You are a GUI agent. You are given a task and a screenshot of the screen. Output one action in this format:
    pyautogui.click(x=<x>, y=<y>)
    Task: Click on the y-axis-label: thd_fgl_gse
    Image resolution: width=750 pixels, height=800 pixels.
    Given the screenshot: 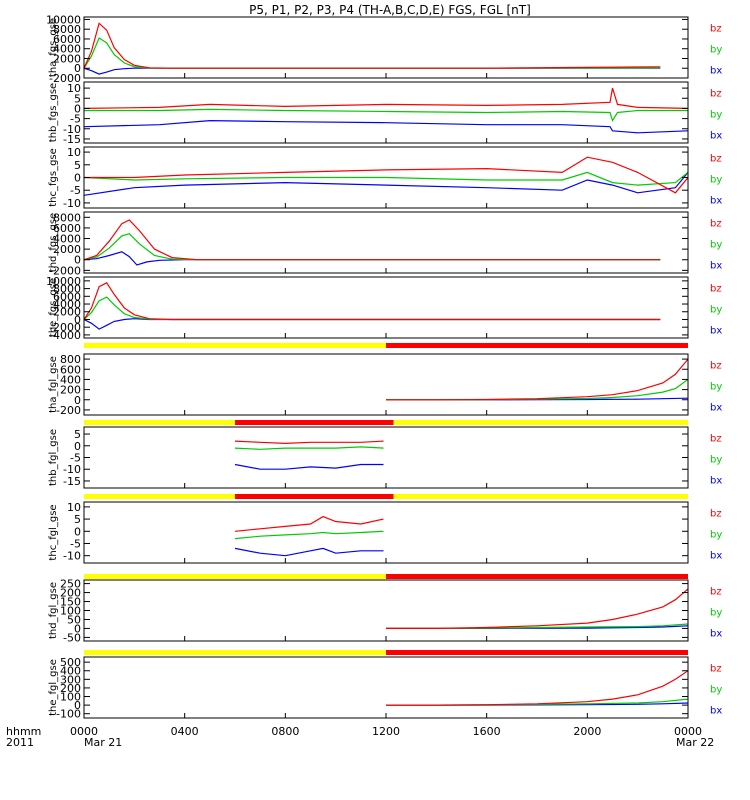 What is the action you would take?
    pyautogui.click(x=53, y=610)
    